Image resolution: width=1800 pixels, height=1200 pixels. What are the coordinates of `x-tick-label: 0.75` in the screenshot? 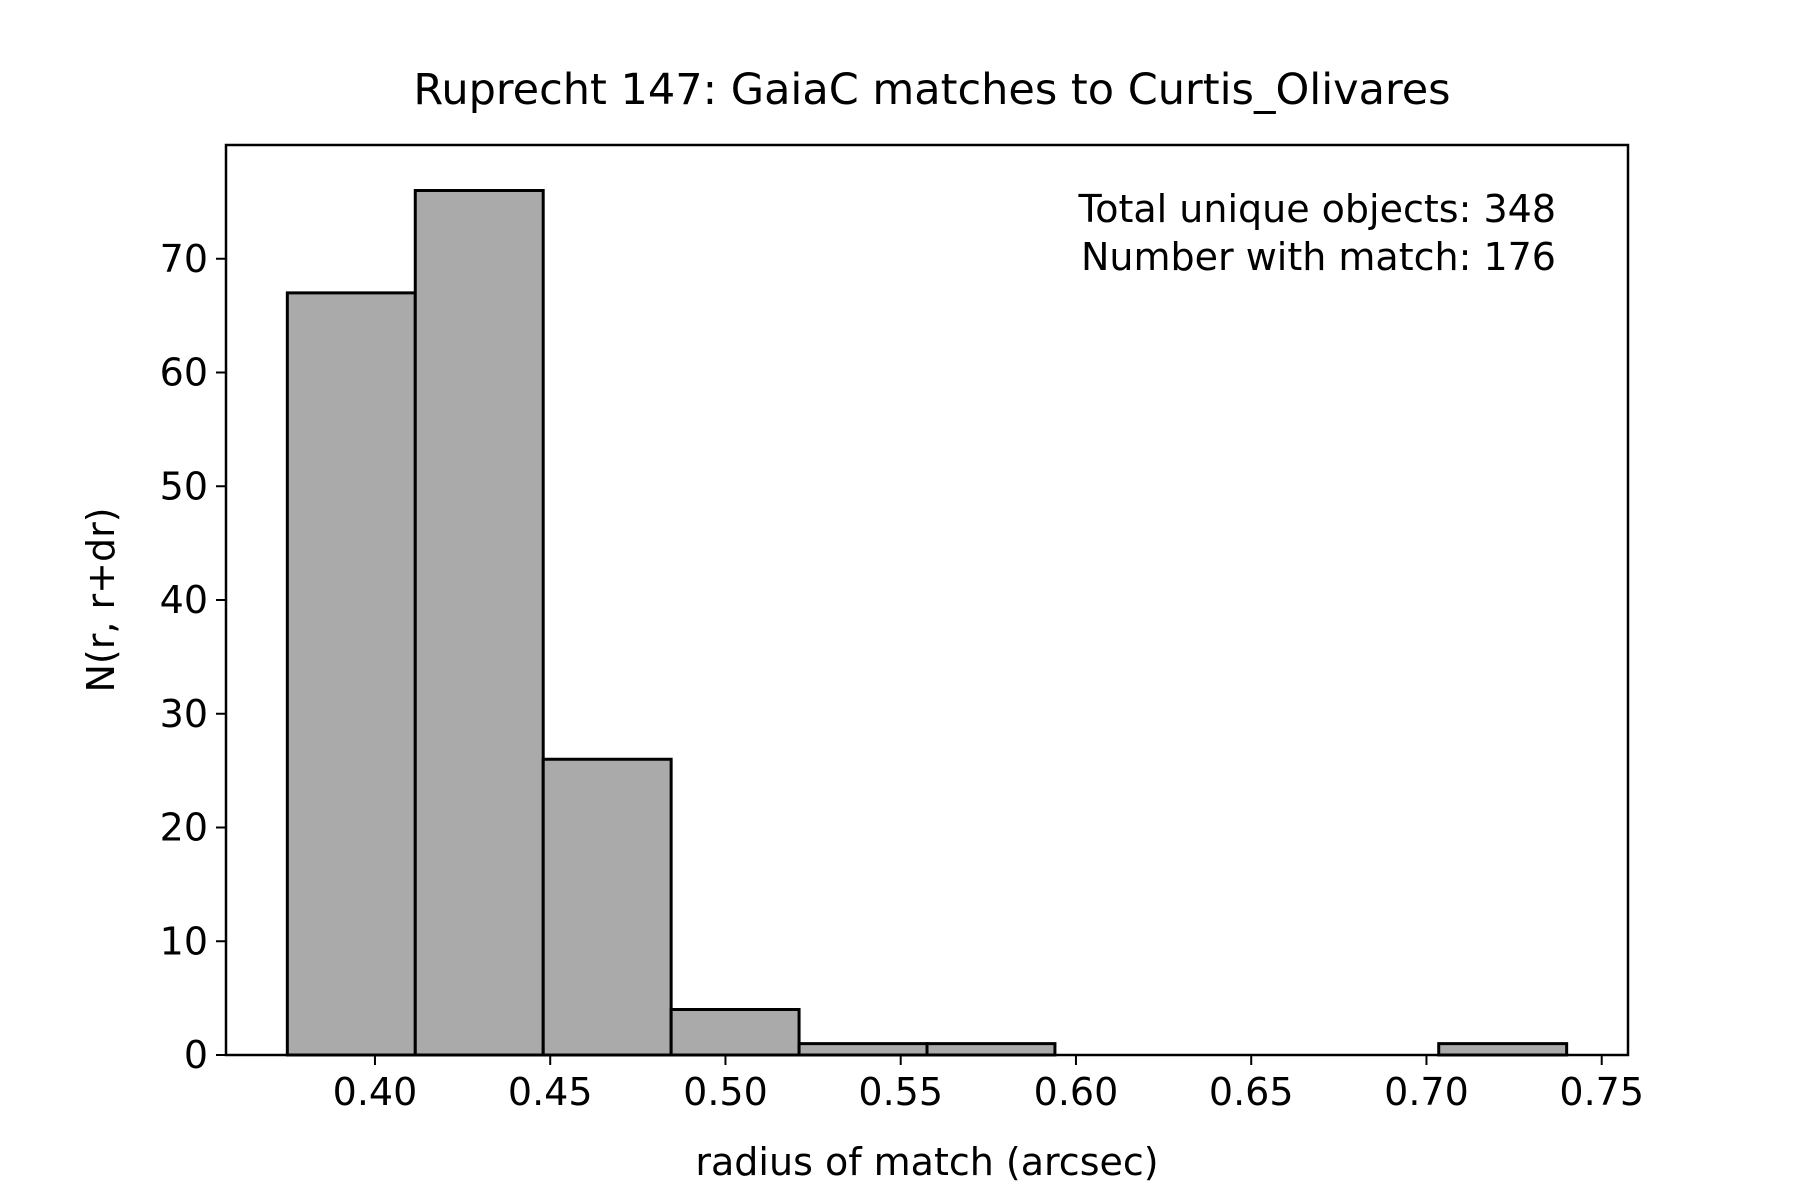 It's located at (1601, 1092).